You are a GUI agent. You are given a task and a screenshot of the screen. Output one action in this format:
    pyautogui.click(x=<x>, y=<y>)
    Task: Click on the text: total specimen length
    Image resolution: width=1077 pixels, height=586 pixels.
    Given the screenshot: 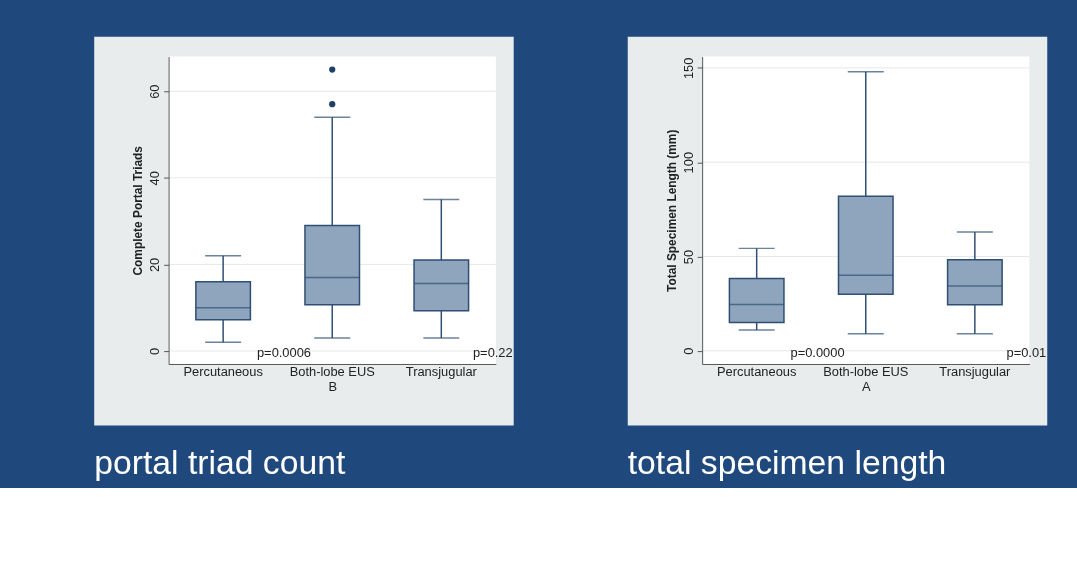 What is the action you would take?
    pyautogui.click(x=787, y=462)
    